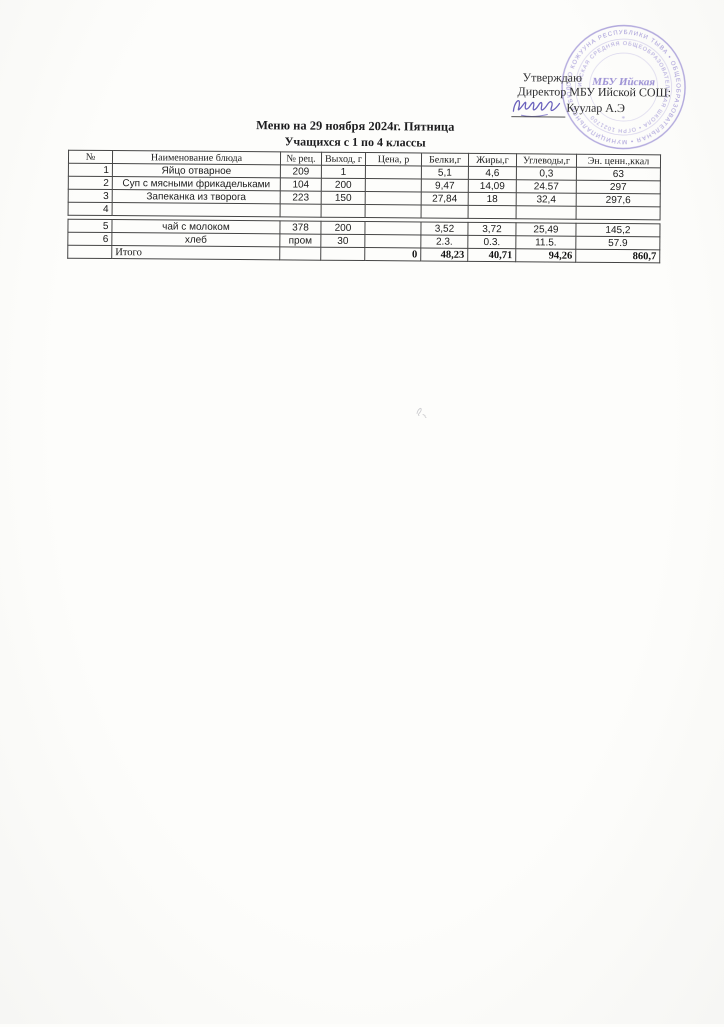 This screenshot has height=1027, width=724. What do you see at coordinates (618, 213) in the screenshot?
I see `cell-kcal` at bounding box center [618, 213].